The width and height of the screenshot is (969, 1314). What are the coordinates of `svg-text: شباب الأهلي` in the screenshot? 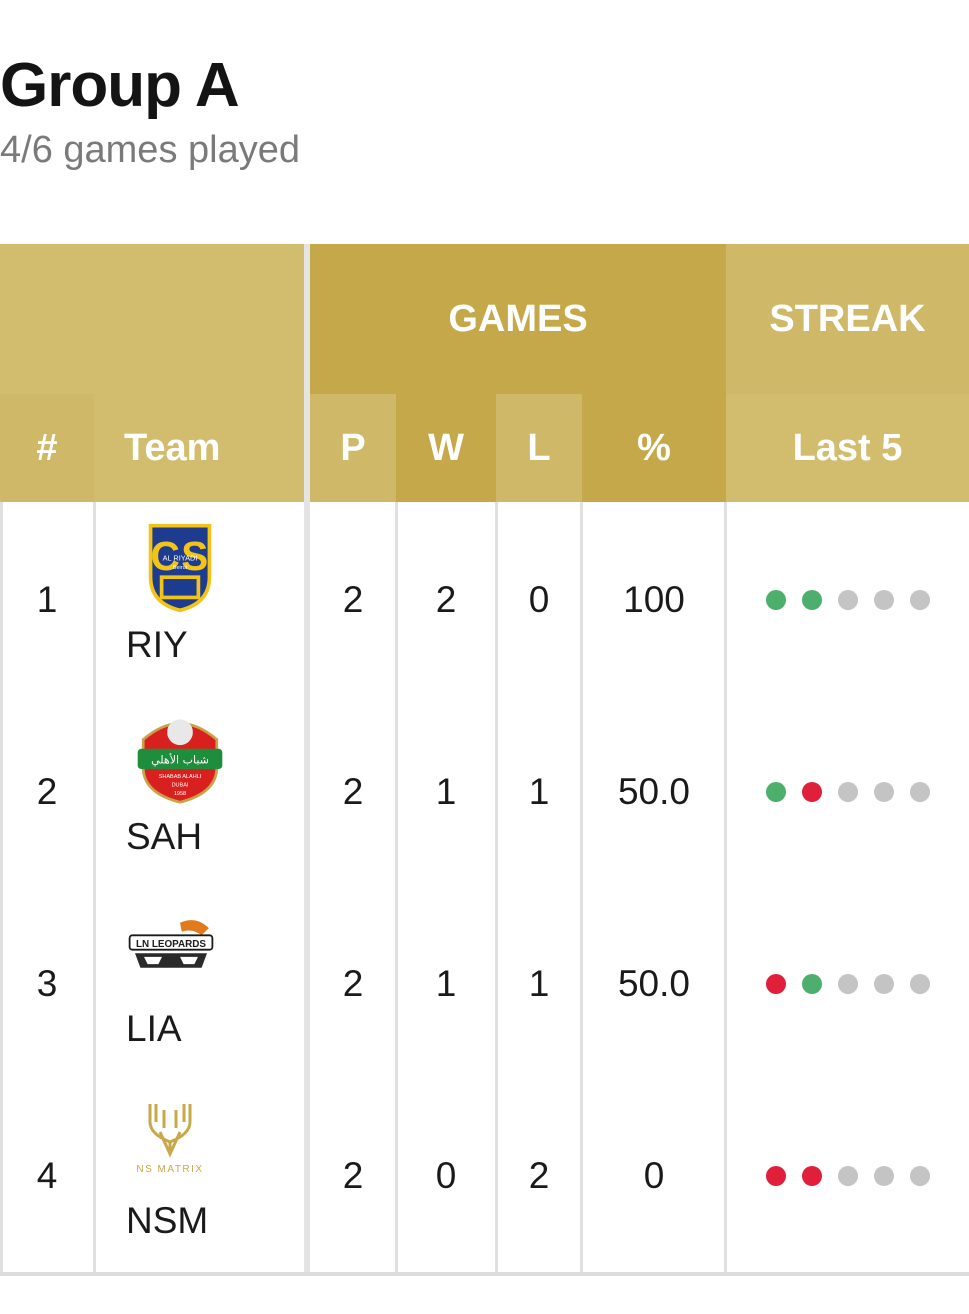 It's located at (180, 760).